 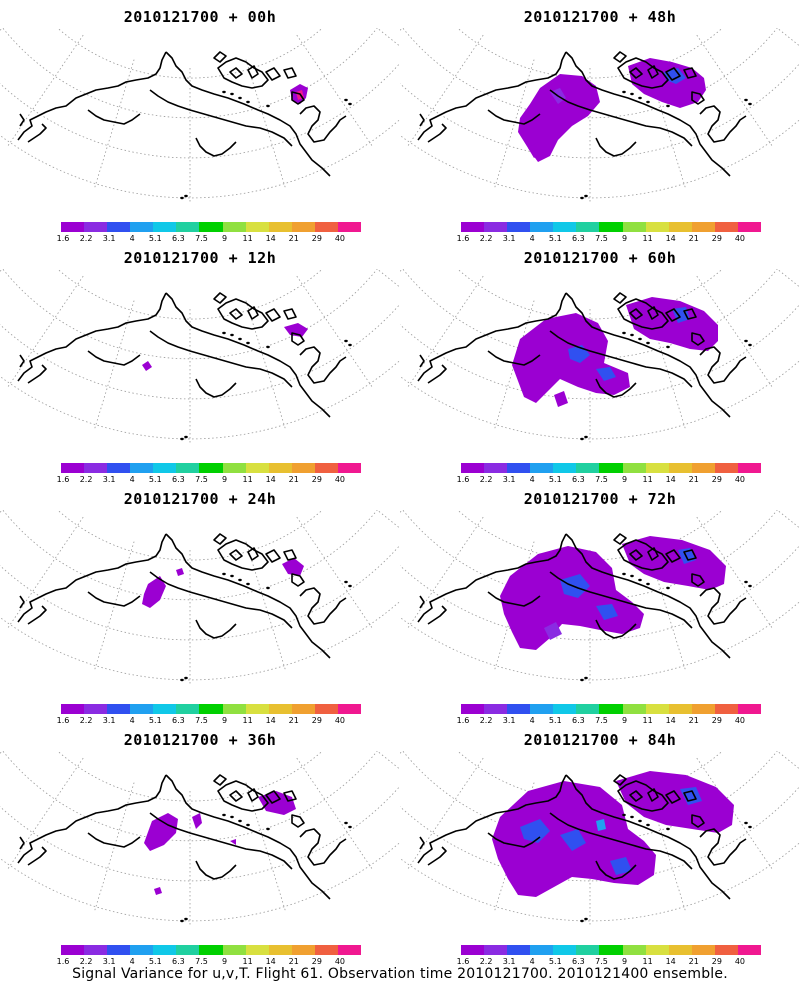 What do you see at coordinates (647, 238) in the screenshot?
I see `colorbar-label: 11` at bounding box center [647, 238].